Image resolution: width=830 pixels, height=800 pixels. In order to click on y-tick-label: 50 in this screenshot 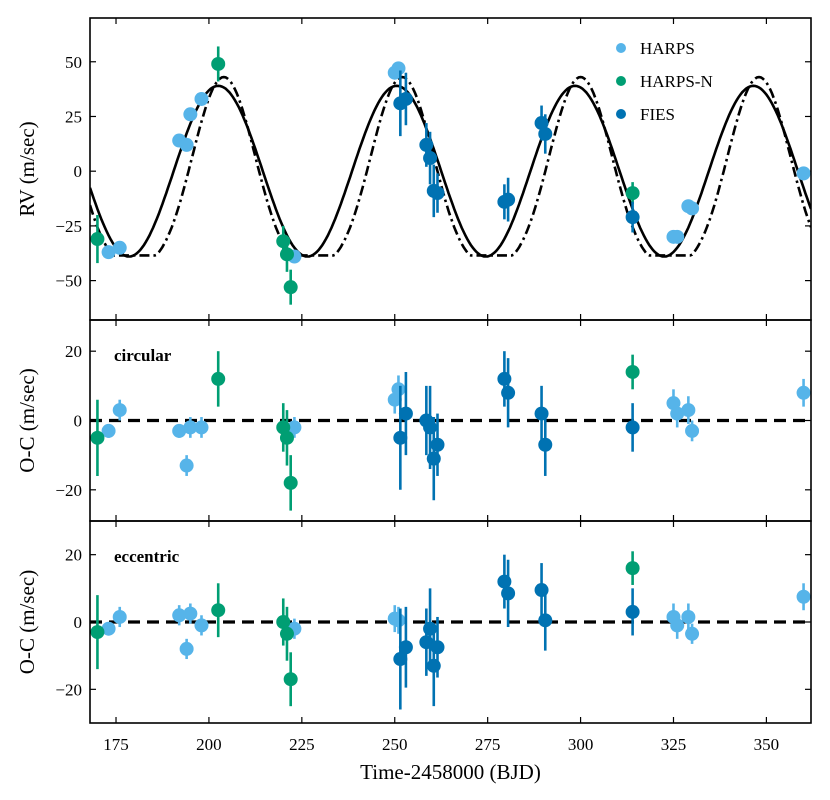, I will do `click(73, 62)`.